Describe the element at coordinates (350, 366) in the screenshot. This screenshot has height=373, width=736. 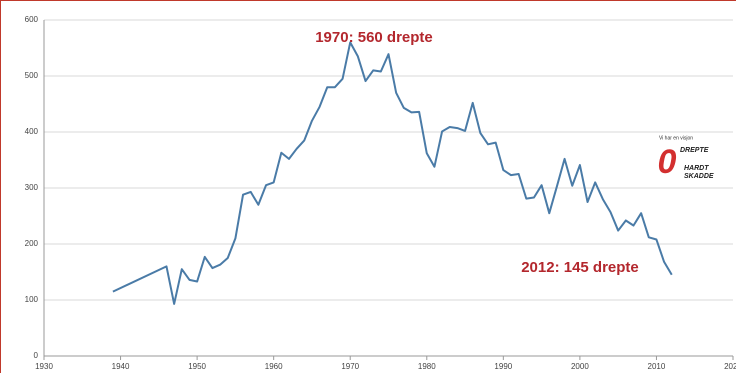
I see `x-tick-label: 1970` at that location.